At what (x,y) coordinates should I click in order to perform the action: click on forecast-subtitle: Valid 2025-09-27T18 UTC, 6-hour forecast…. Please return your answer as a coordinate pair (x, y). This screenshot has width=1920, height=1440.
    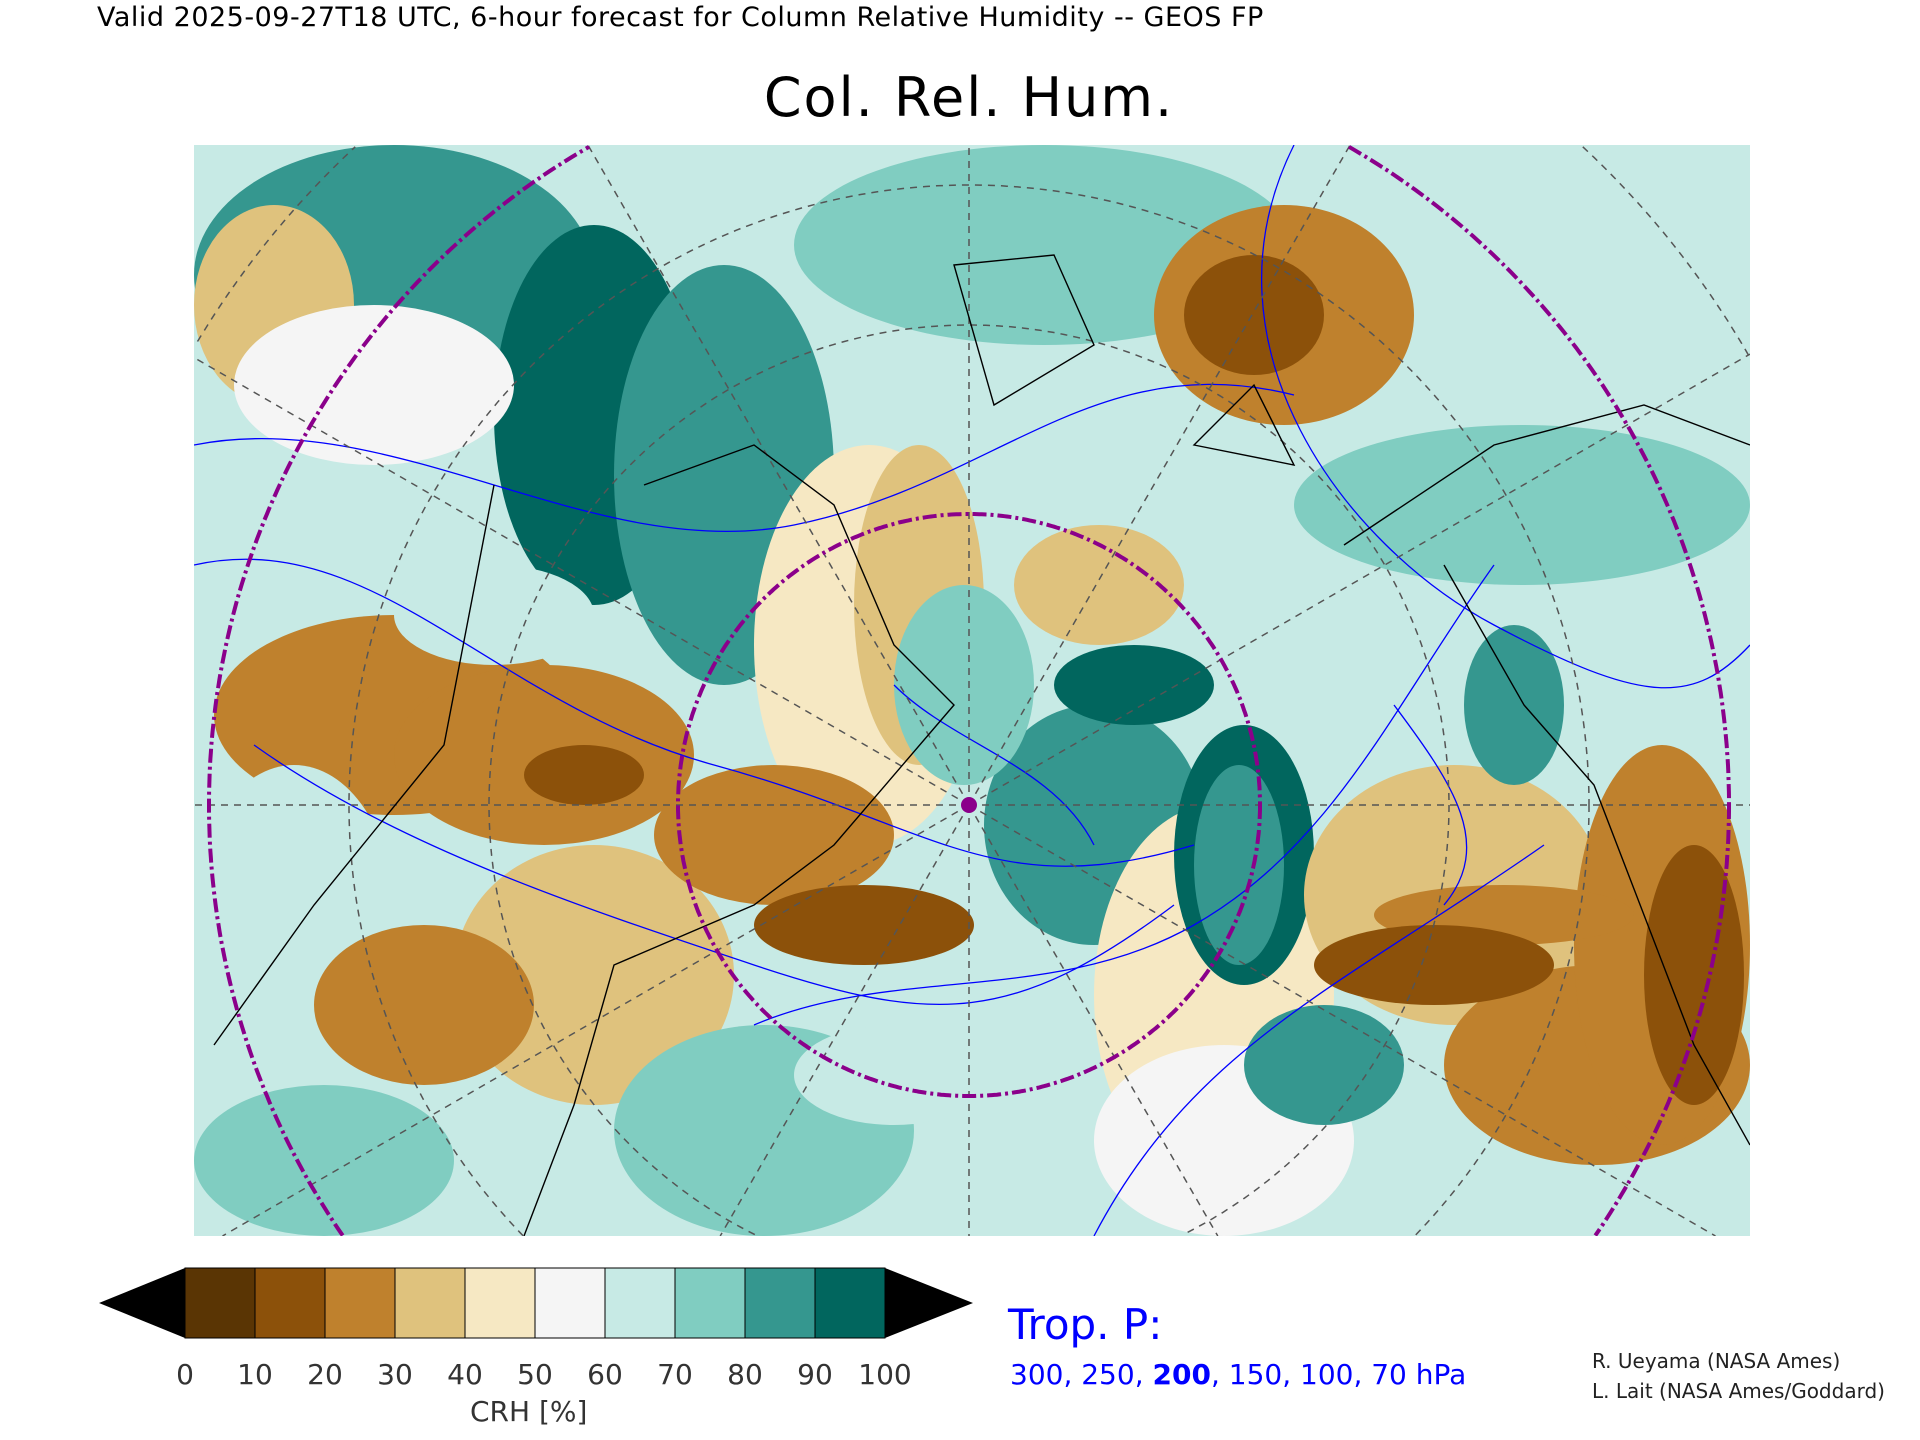
    Looking at the image, I should click on (680, 17).